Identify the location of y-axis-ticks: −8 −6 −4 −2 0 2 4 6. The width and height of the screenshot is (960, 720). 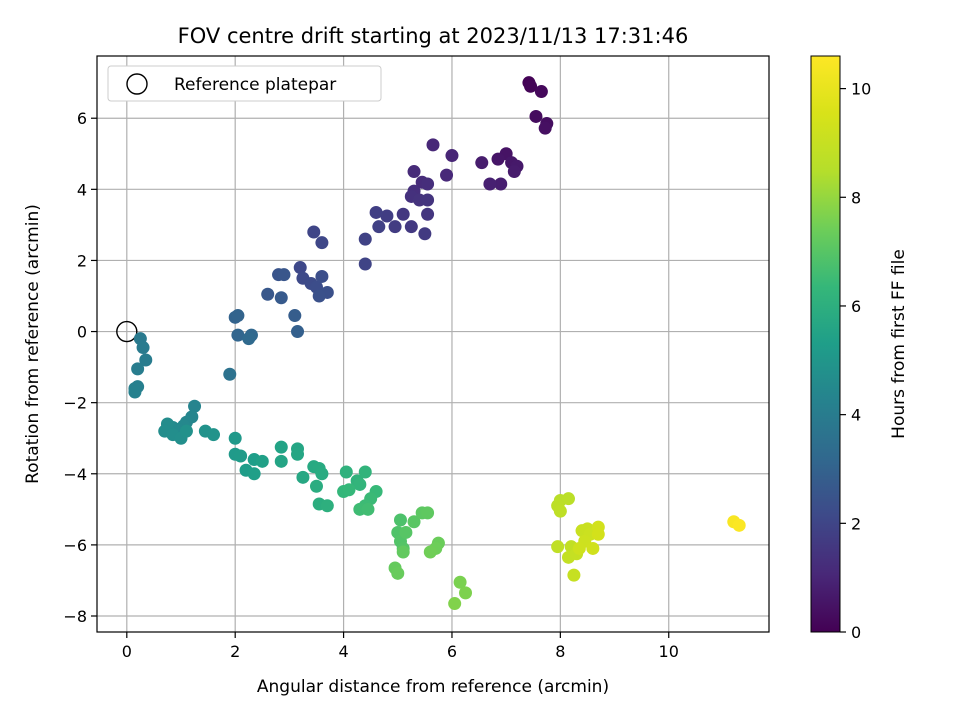
(80, 367).